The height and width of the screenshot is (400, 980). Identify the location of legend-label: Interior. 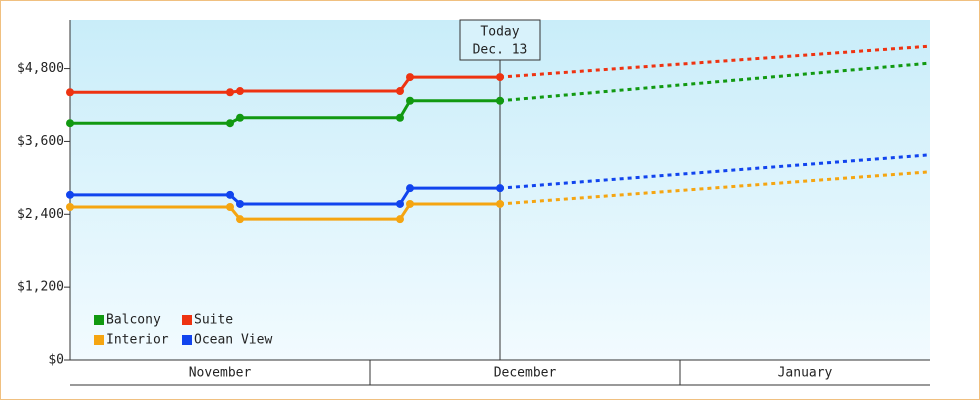
(137, 340).